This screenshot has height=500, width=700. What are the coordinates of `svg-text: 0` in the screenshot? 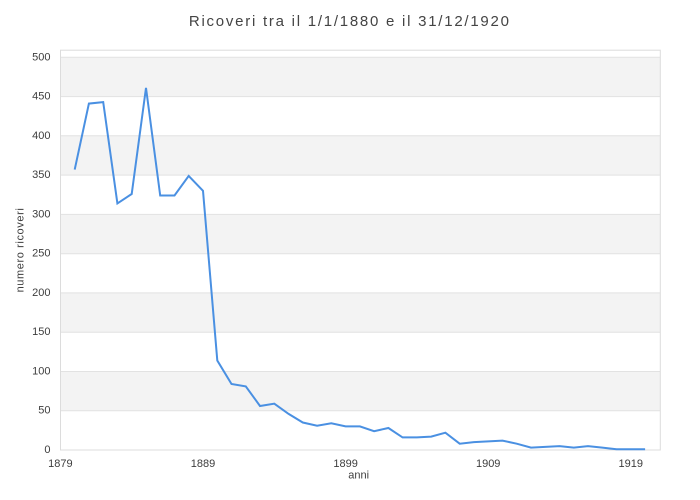 It's located at (47, 450).